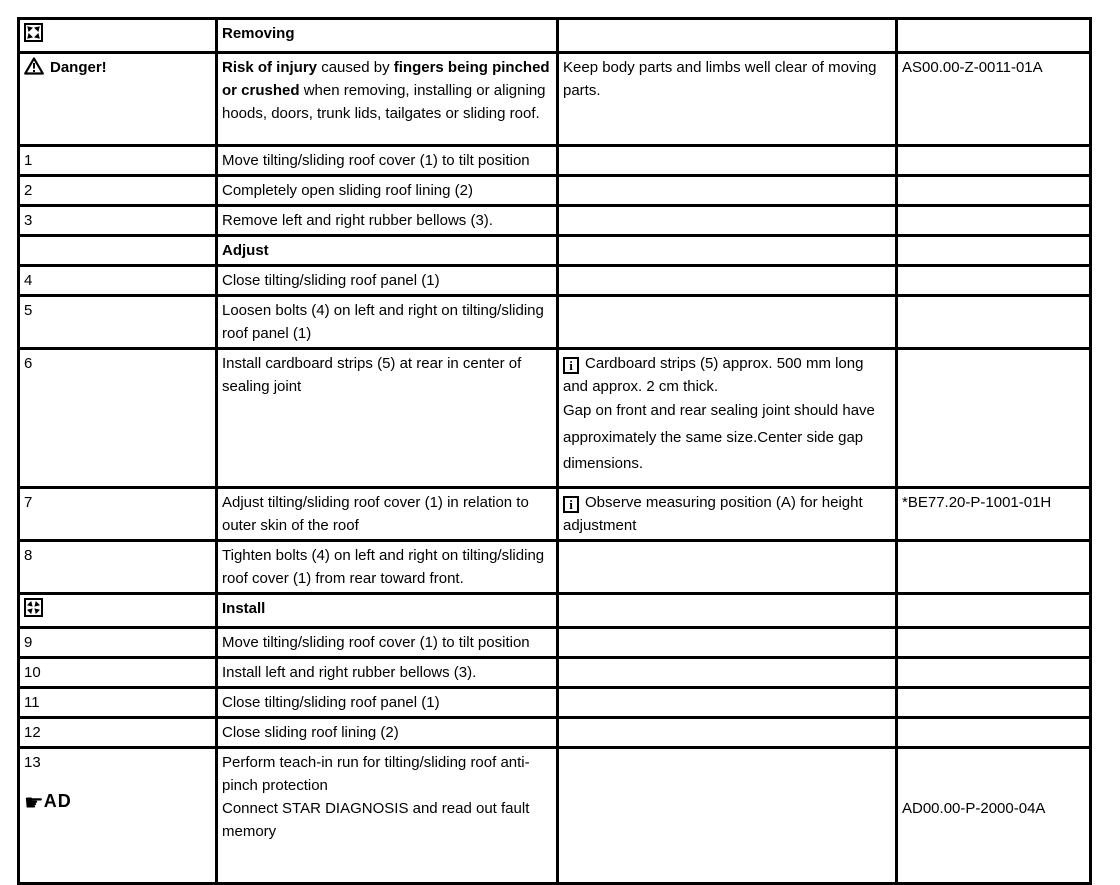 The height and width of the screenshot is (885, 1120). Describe the element at coordinates (28, 502) in the screenshot. I see `step-number: 7` at that location.